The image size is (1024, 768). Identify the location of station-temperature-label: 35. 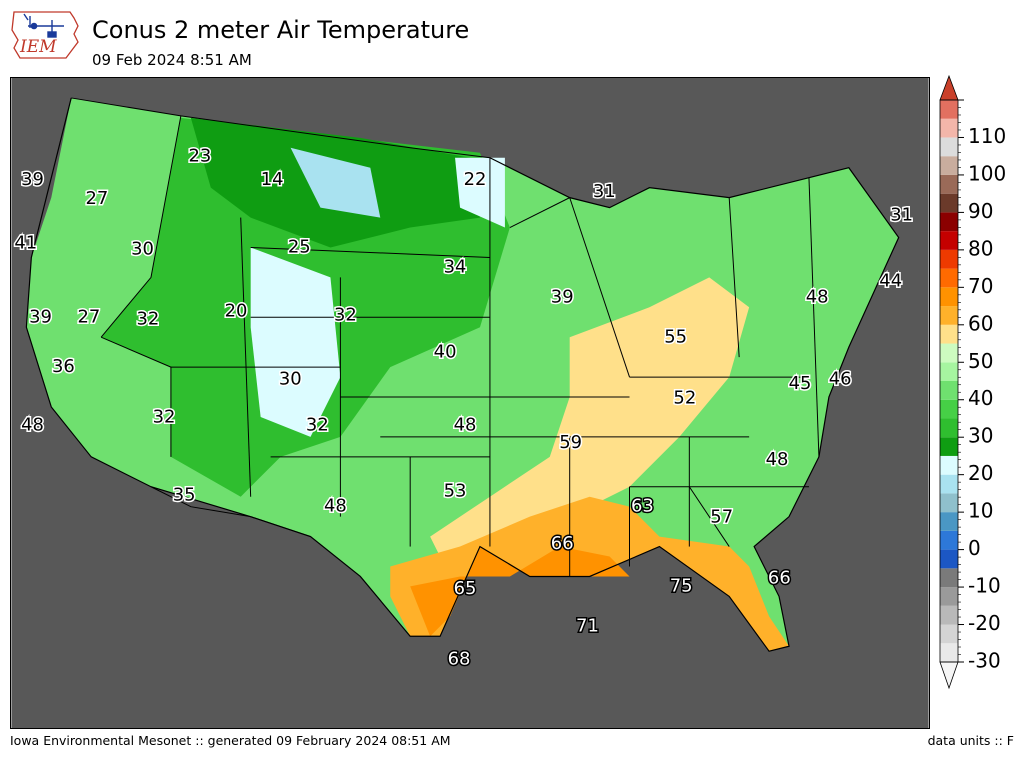
(184, 494).